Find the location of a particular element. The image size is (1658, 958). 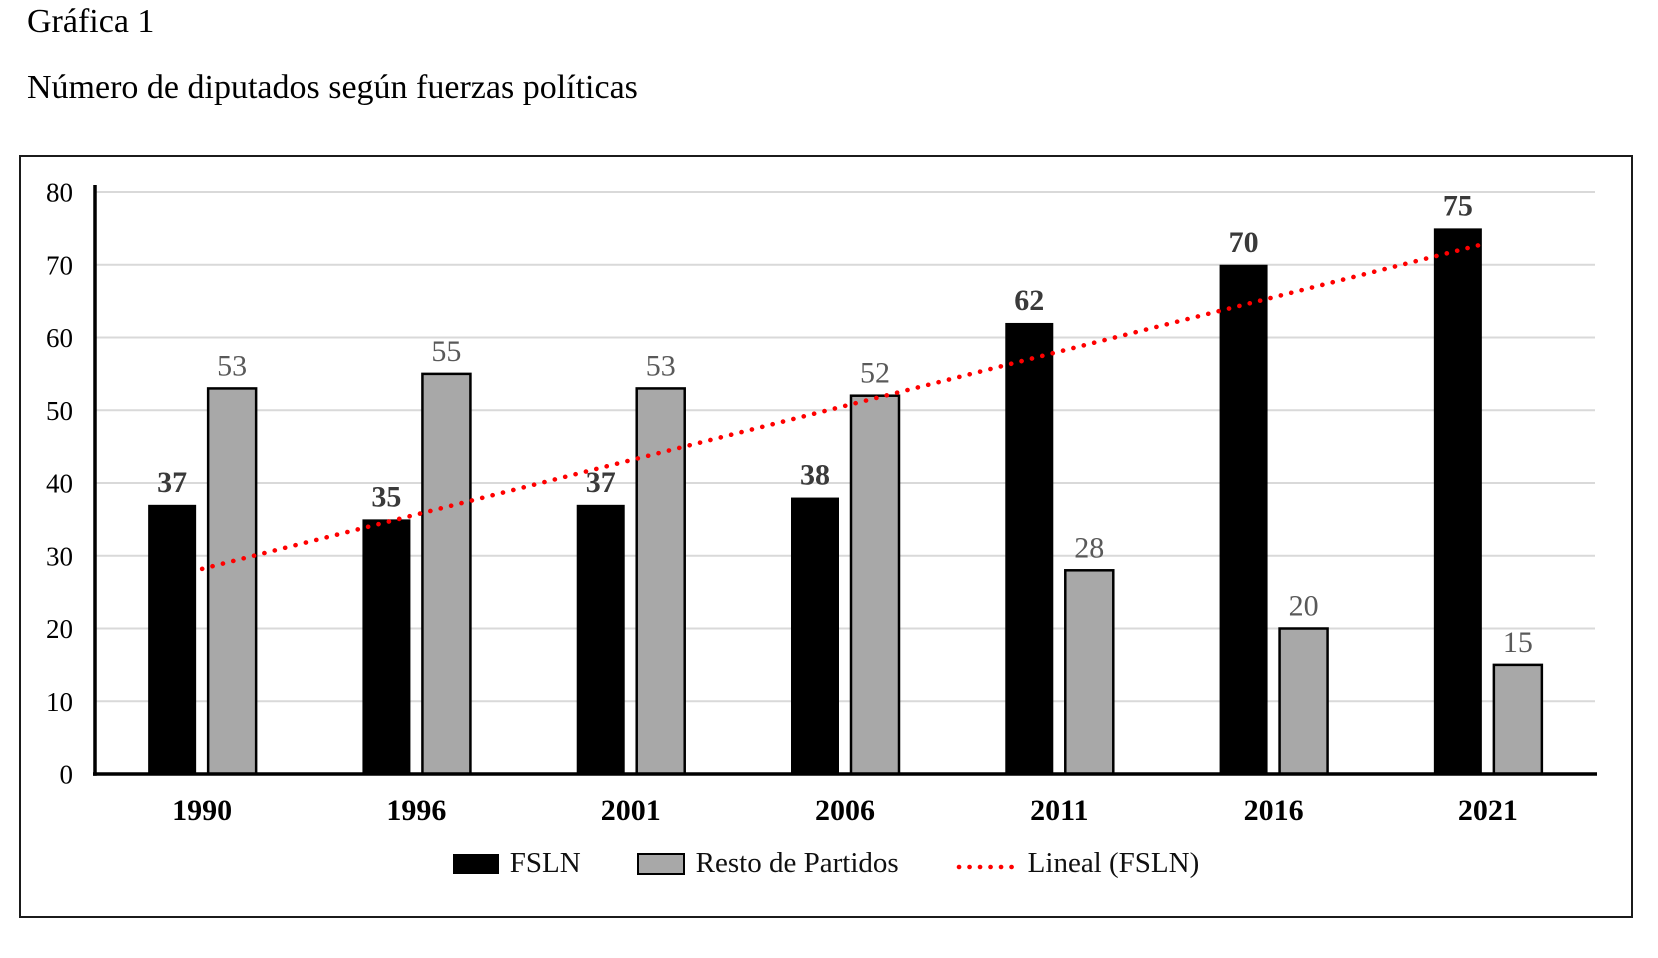

bar-resto-2006 is located at coordinates (875, 585).